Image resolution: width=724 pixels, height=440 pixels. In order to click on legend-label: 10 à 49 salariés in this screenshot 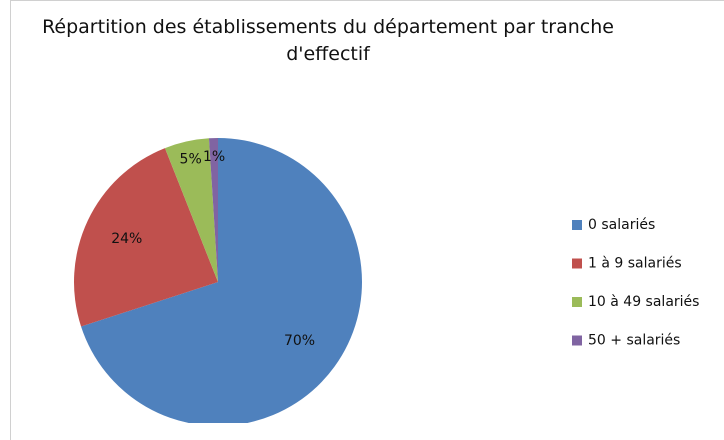, I will do `click(643, 302)`.